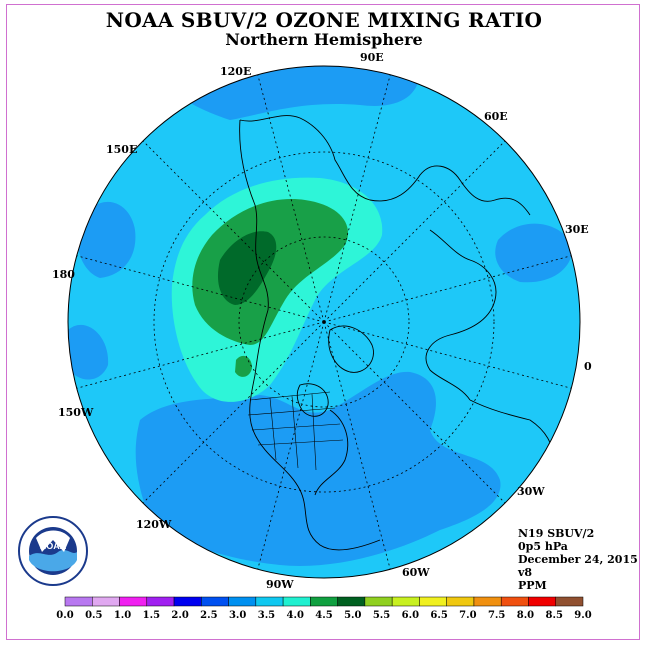  What do you see at coordinates (88, 352) in the screenshot?
I see `contour-2p5-leftlow` at bounding box center [88, 352].